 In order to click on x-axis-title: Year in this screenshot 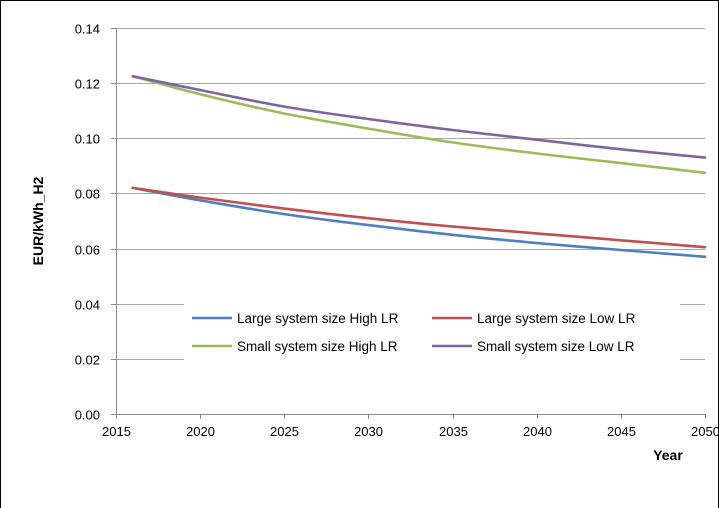, I will do `click(668, 455)`.